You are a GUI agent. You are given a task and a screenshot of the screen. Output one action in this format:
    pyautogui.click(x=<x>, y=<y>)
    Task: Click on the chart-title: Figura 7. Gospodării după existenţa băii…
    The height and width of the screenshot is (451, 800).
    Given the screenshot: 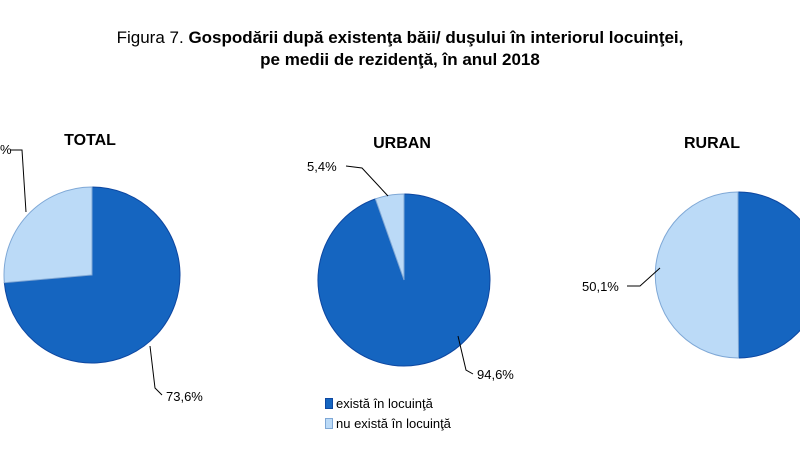 What is the action you would take?
    pyautogui.click(x=400, y=49)
    